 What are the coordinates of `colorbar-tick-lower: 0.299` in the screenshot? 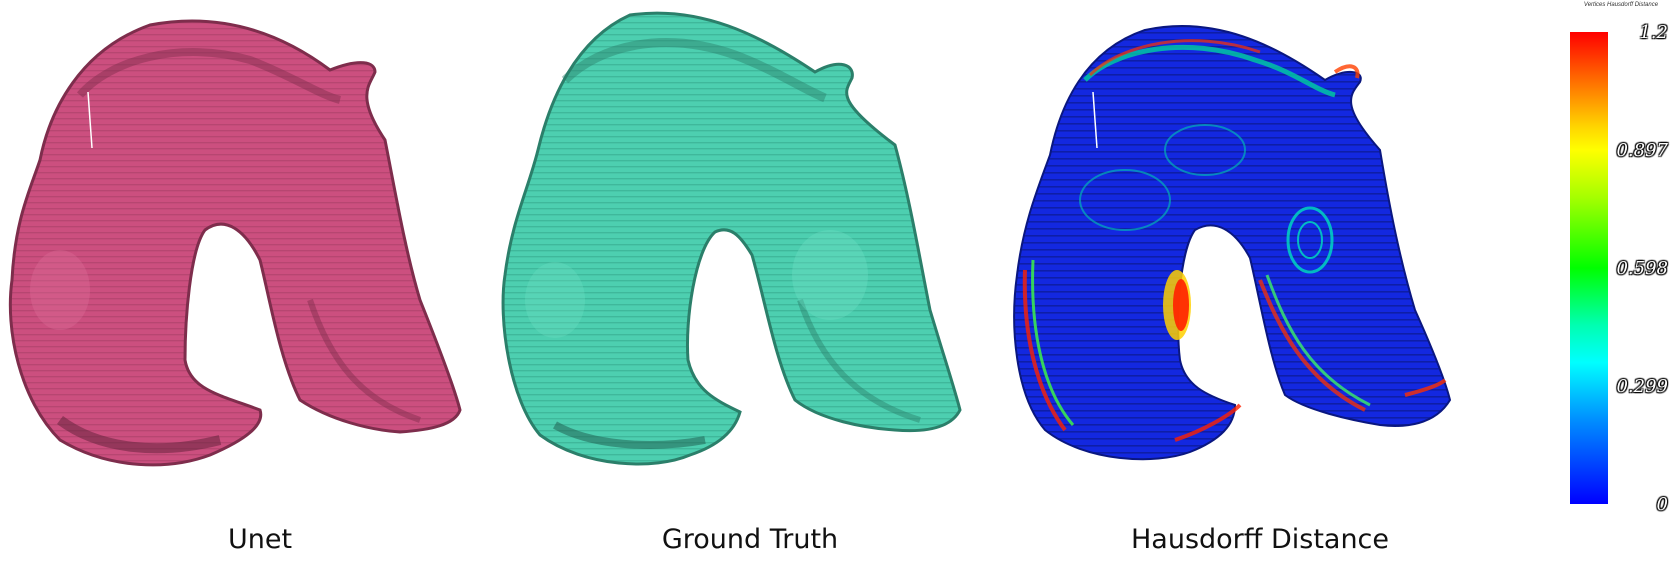 It's located at (1642, 386).